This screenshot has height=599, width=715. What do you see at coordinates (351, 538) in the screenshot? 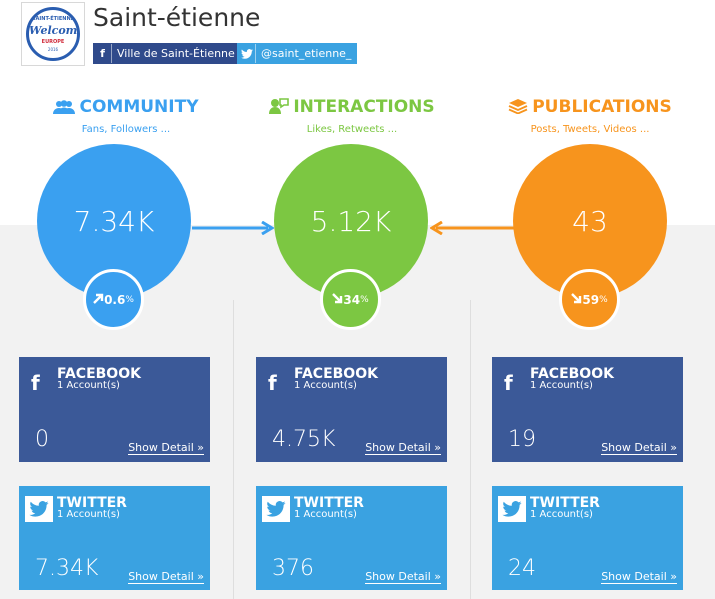
I see `interactions-twitter-card: TWITTER 1 Account(s) 376 Show Detail »` at bounding box center [351, 538].